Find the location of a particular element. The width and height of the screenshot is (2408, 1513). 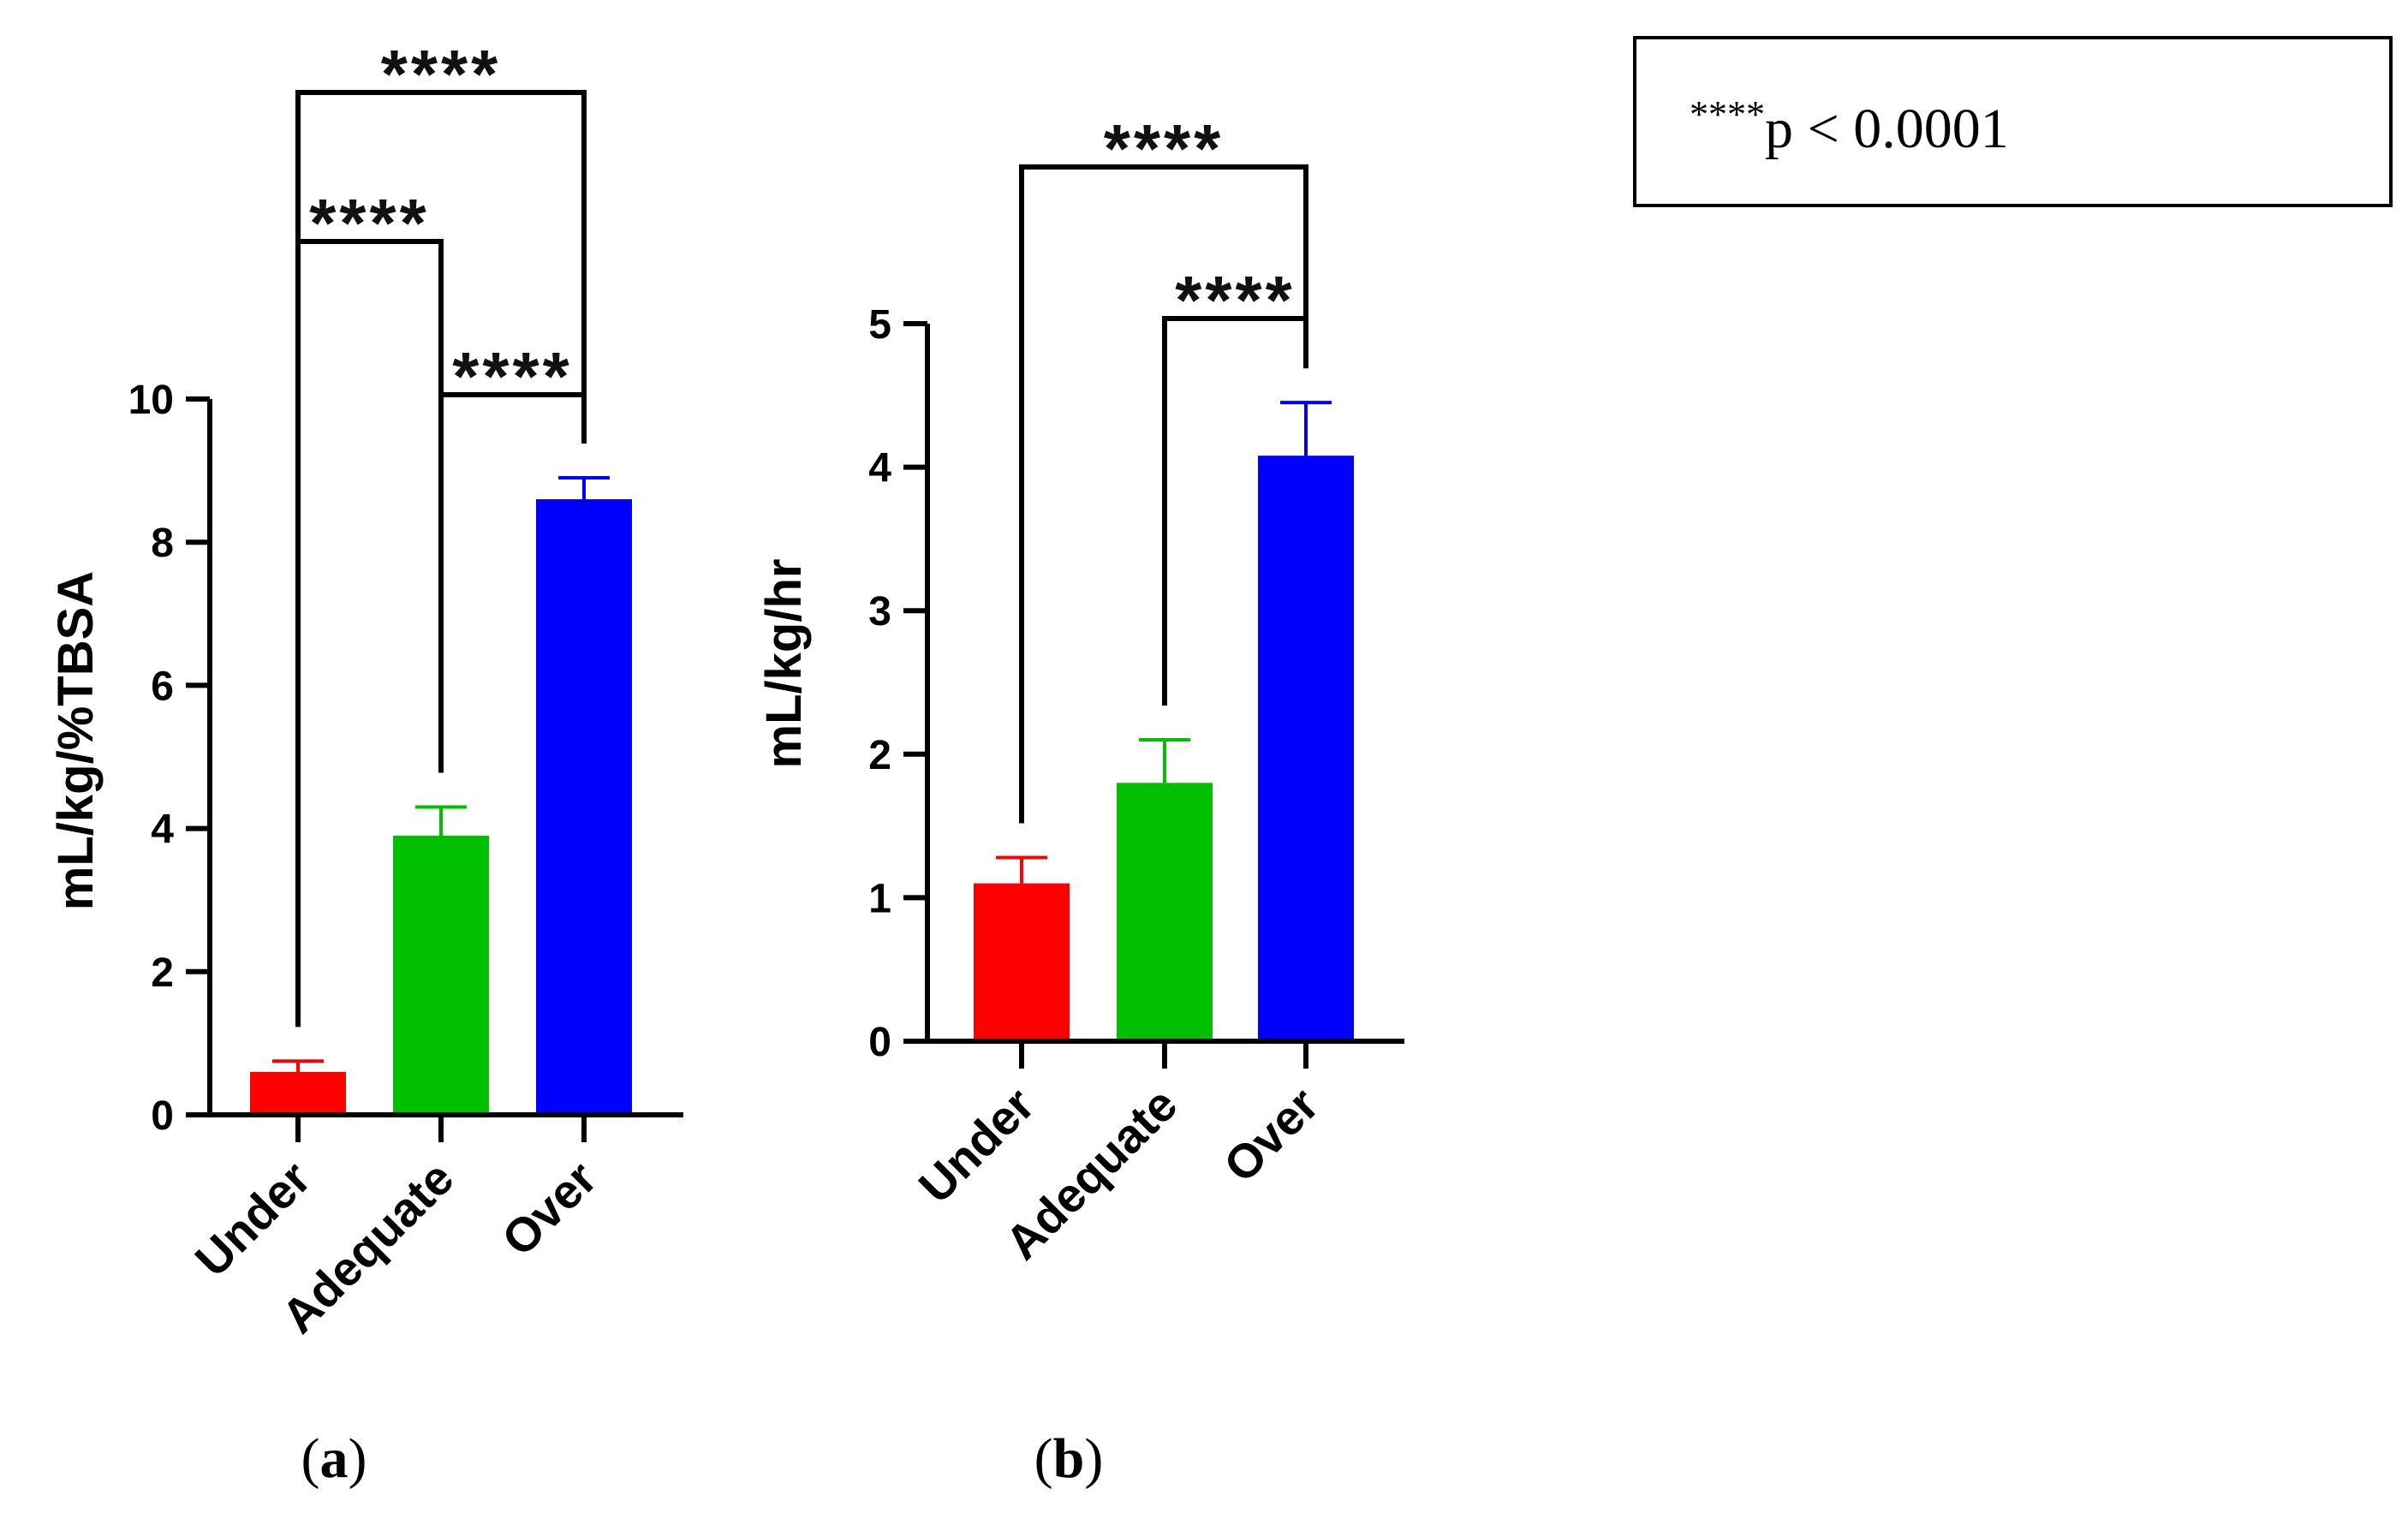

panel-b-x-category-label: Over is located at coordinates (1271, 1135).